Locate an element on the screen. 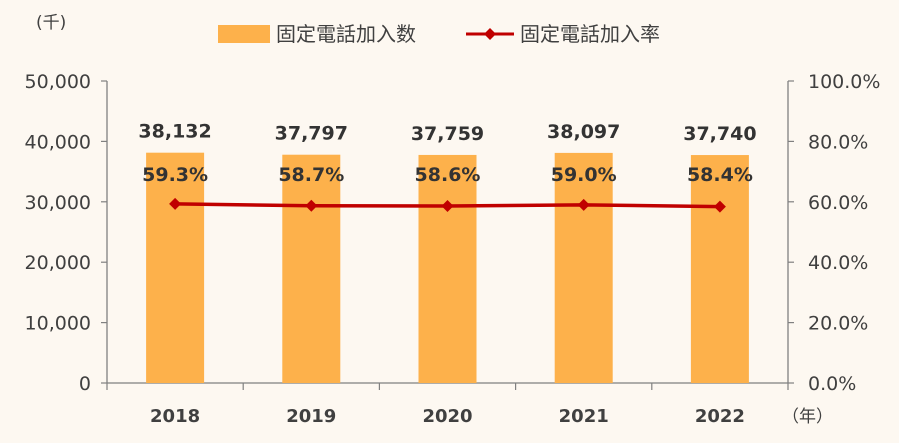 The image size is (899, 443). legend-line-marker is located at coordinates (490, 34).